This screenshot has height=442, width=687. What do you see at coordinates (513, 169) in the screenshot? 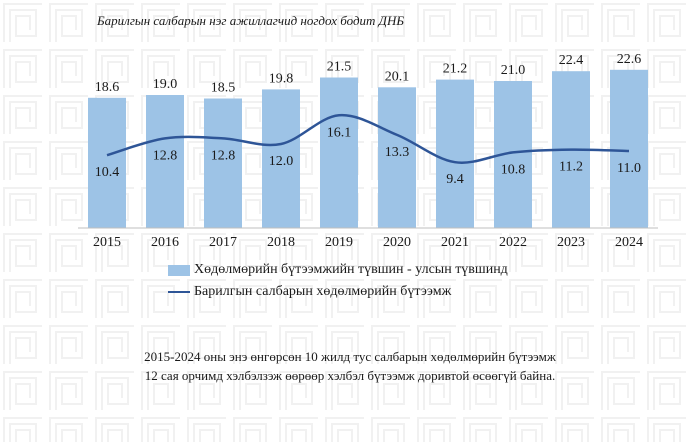
I see `line-data-label: 10.8` at bounding box center [513, 169].